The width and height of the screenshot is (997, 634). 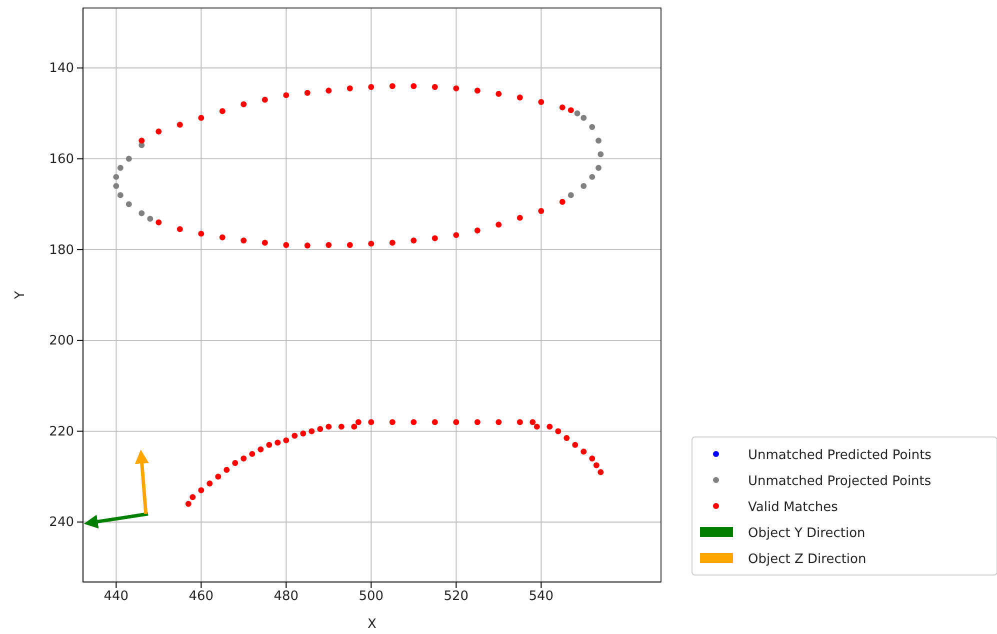 What do you see at coordinates (61, 432) in the screenshot?
I see `y-tick-label: 220` at bounding box center [61, 432].